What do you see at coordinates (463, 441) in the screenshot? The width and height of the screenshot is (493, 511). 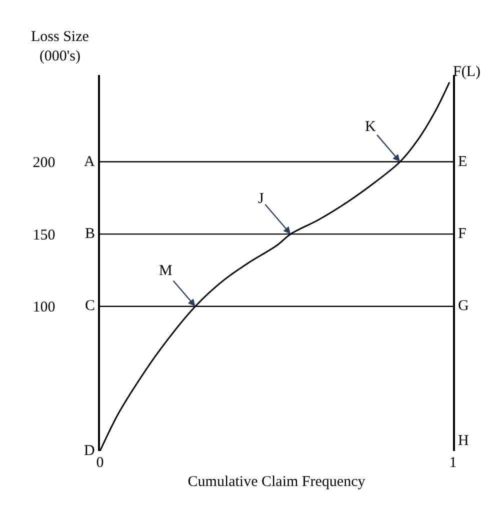 I see `text: H` at bounding box center [463, 441].